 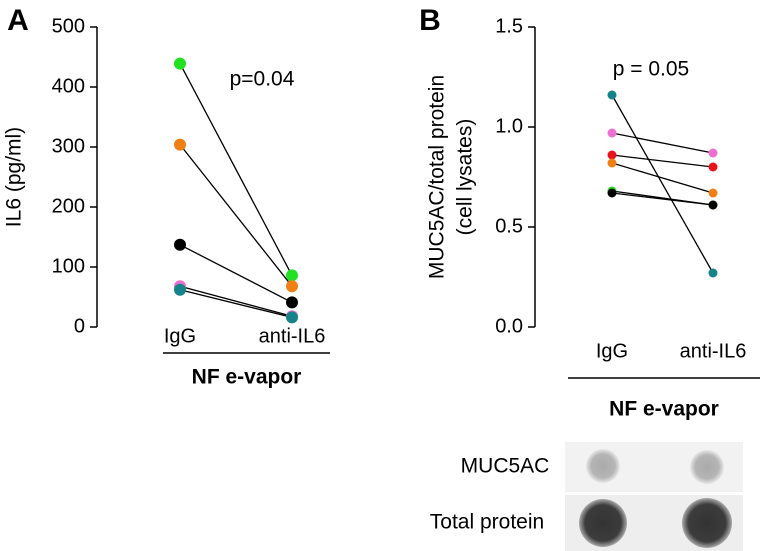 What do you see at coordinates (14, 177) in the screenshot?
I see `y-axis-label: IL6 (pg/ml)` at bounding box center [14, 177].